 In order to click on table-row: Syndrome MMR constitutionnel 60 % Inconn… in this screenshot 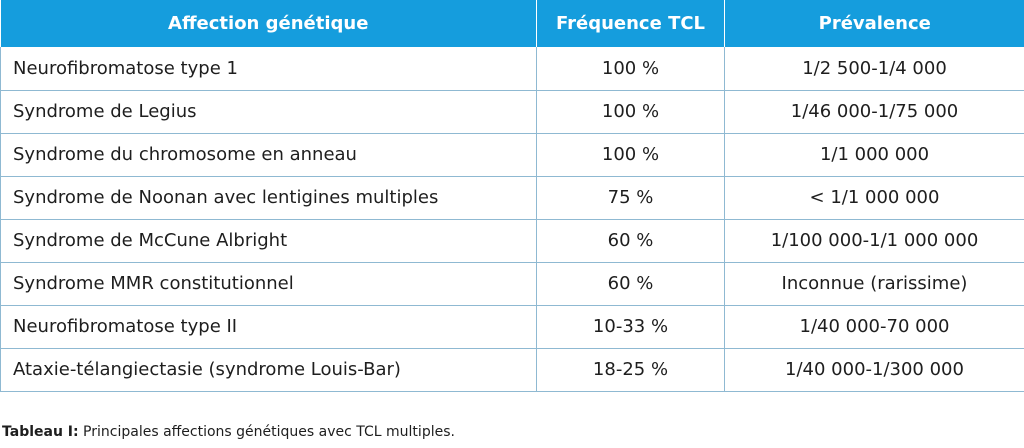, I will do `click(512, 283)`.